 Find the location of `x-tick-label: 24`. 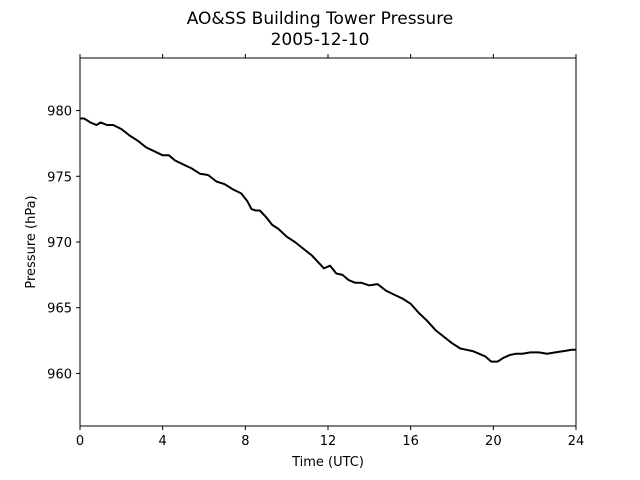

x-tick-label: 24 is located at coordinates (576, 441).